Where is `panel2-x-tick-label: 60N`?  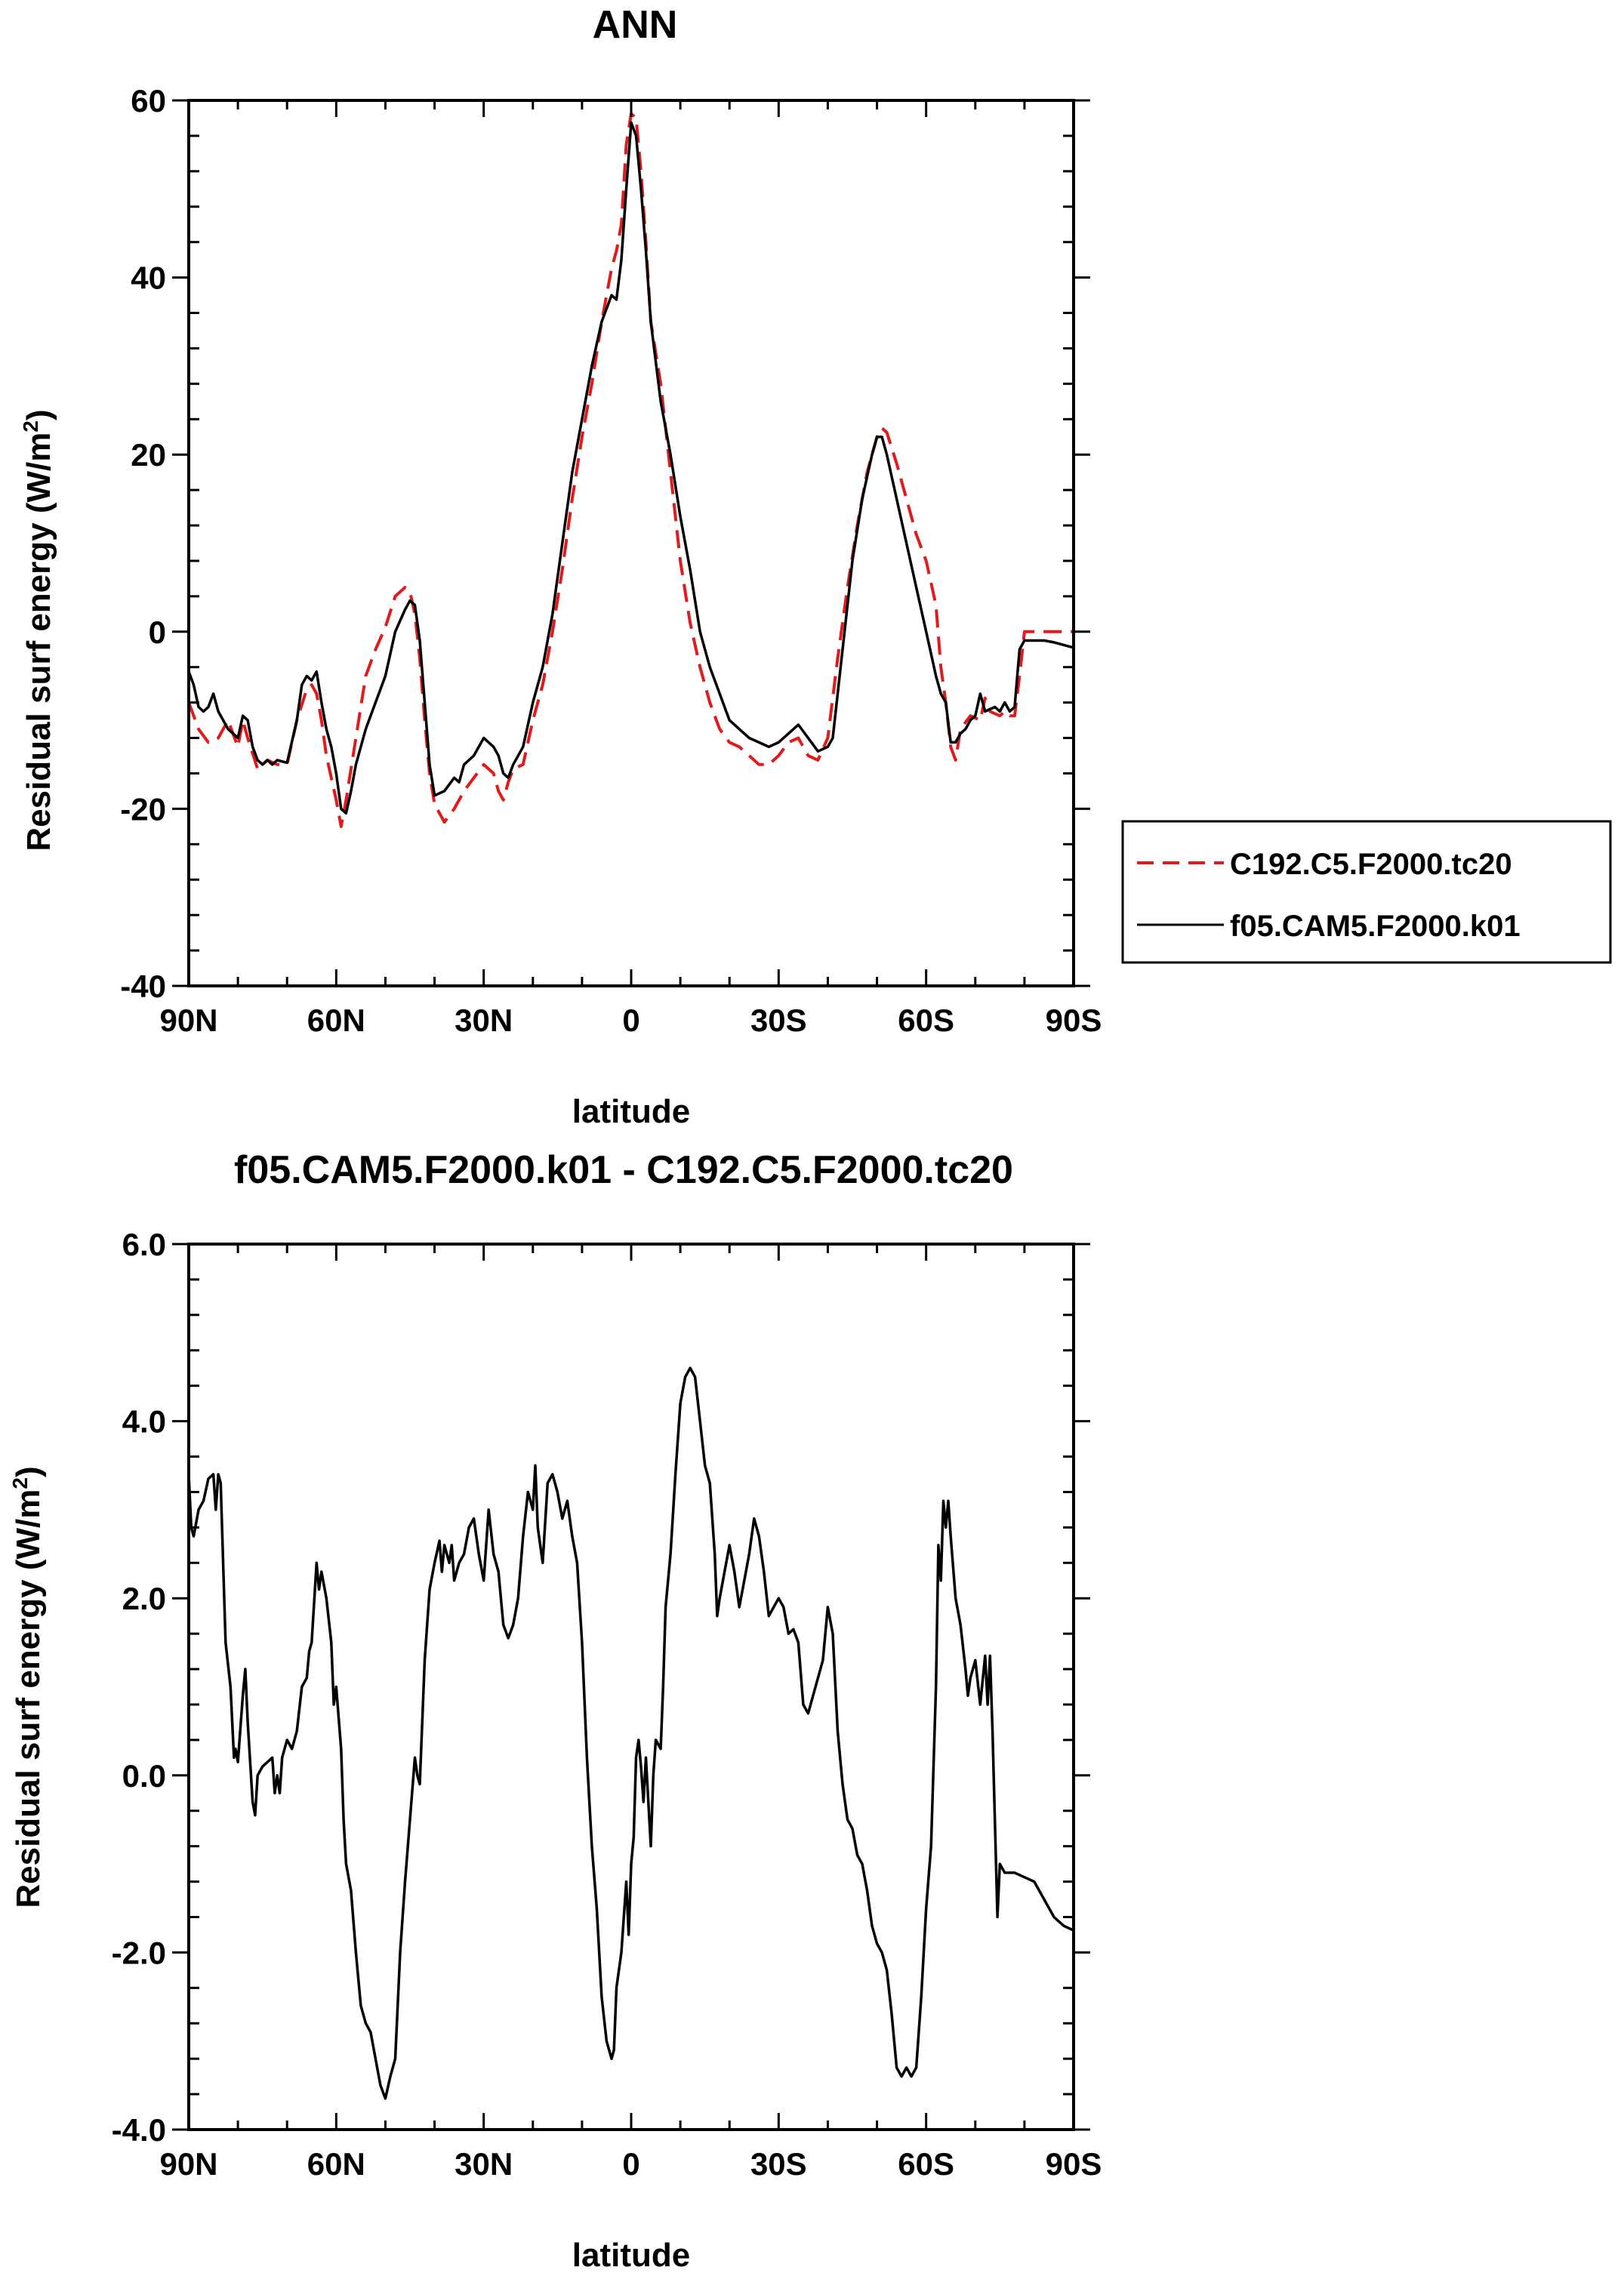 panel2-x-tick-label: 60N is located at coordinates (336, 2164).